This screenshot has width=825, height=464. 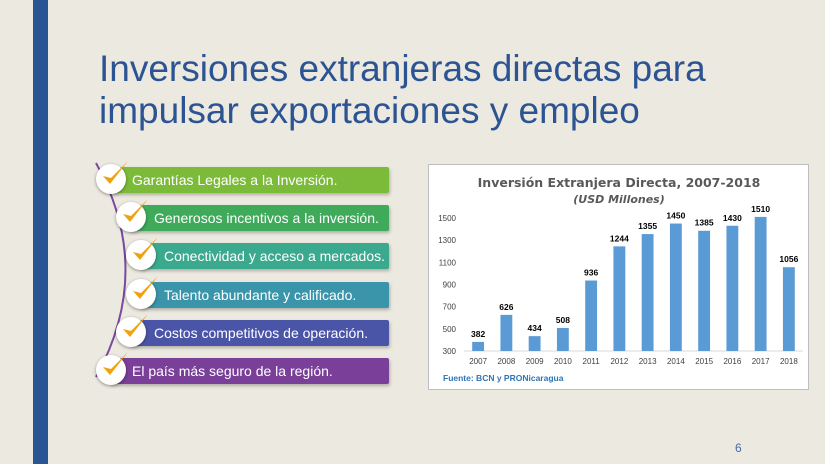 I want to click on data-label: 936, so click(x=591, y=273).